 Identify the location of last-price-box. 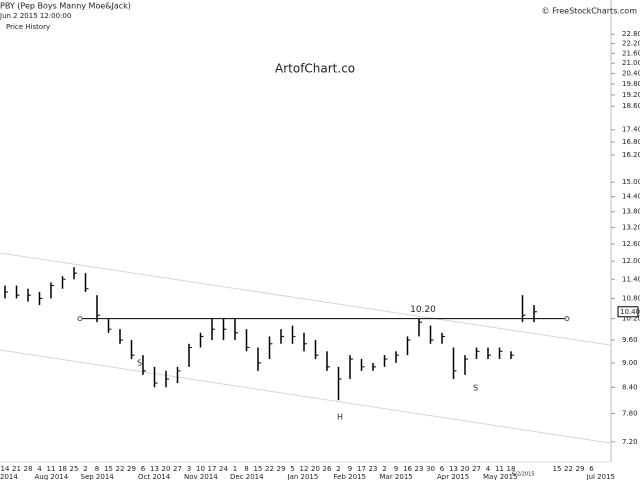
(628, 312).